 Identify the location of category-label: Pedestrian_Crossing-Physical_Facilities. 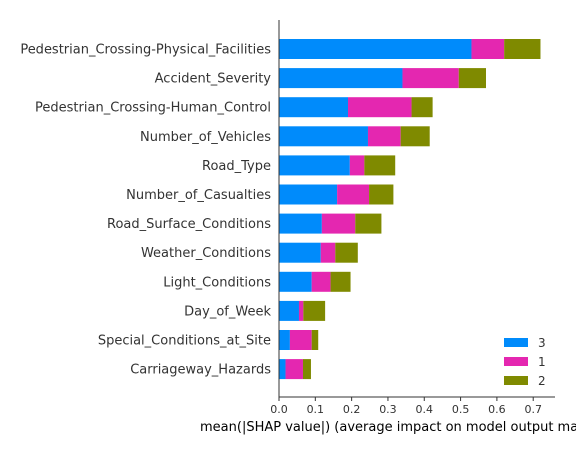
(145, 50).